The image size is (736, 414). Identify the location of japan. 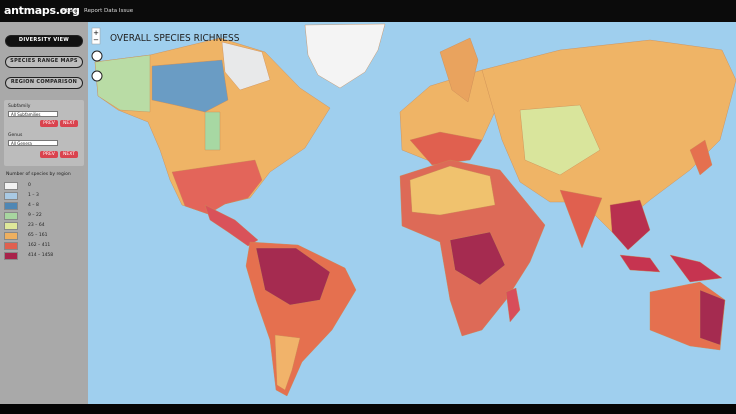
(701, 157).